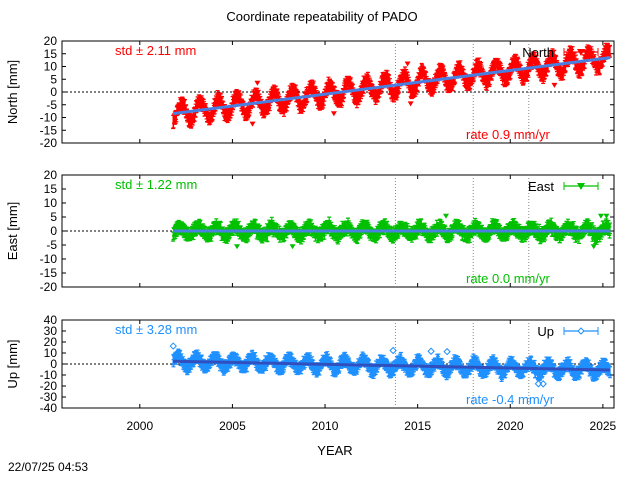 The image size is (640, 480). I want to click on rate-label: rate -0.4 mm/yr, so click(510, 399).